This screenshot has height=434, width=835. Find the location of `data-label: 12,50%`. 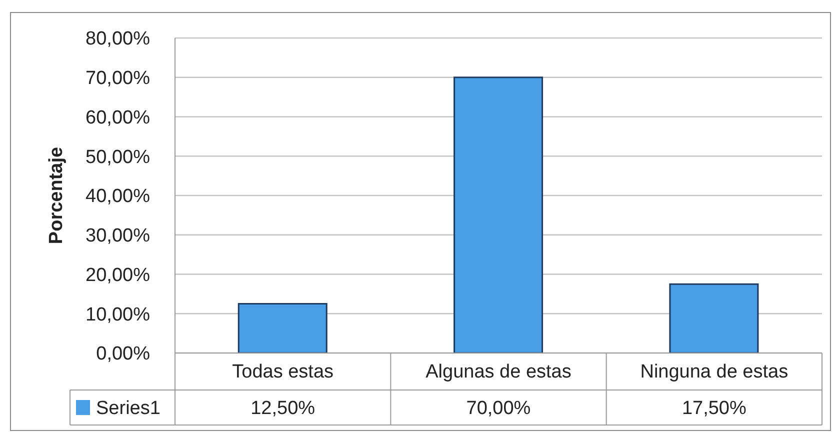

data-label: 12,50% is located at coordinates (283, 408).